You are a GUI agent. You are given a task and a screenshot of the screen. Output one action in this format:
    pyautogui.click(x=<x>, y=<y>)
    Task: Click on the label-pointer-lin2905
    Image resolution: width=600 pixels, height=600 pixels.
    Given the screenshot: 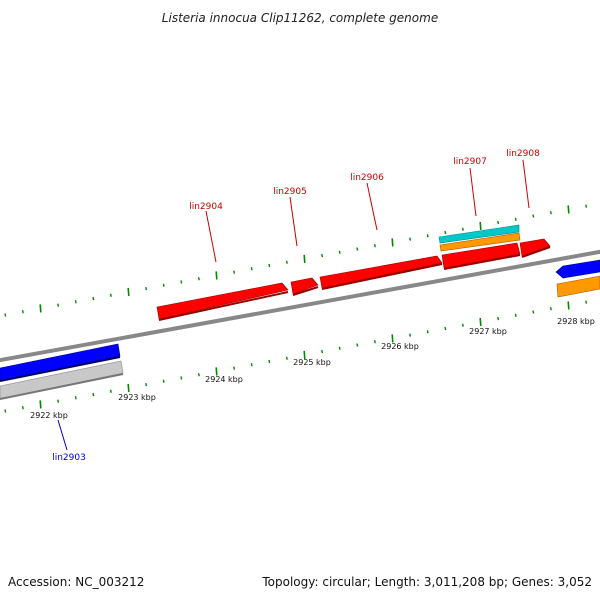 What is the action you would take?
    pyautogui.click(x=293, y=221)
    